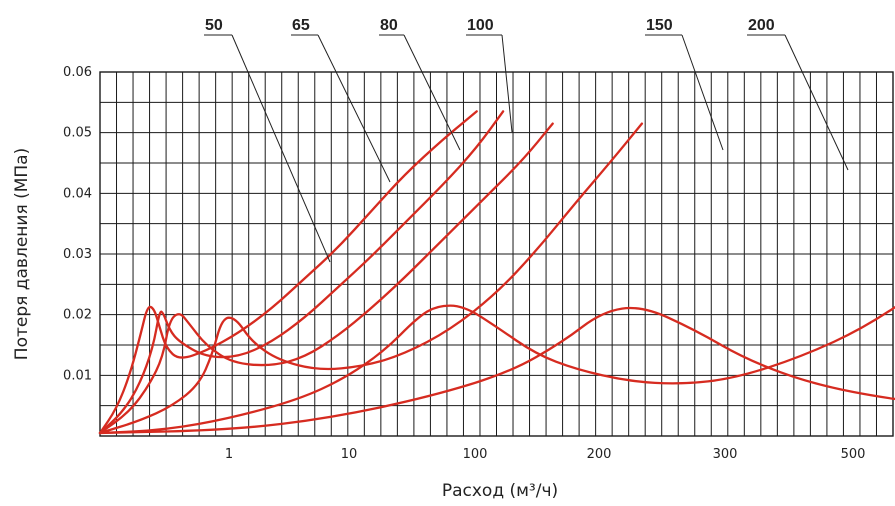  I want to click on callout-label-50: 50, so click(214, 25).